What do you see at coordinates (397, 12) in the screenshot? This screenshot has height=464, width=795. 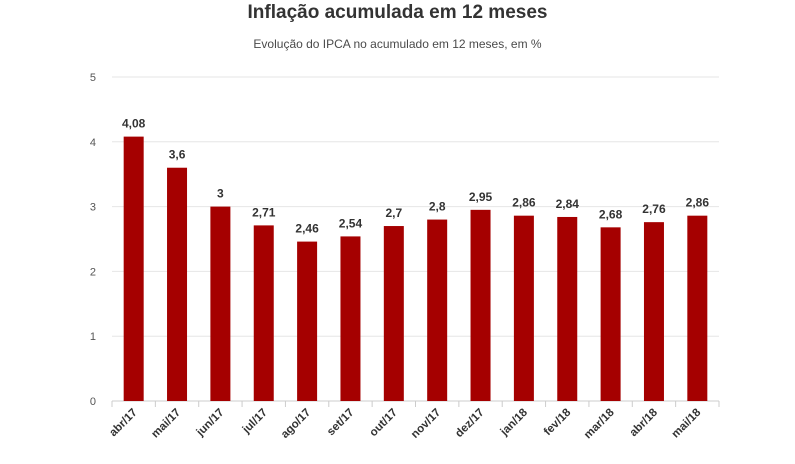 I see `chart-title: Inflação acumulada em 12 meses` at bounding box center [397, 12].